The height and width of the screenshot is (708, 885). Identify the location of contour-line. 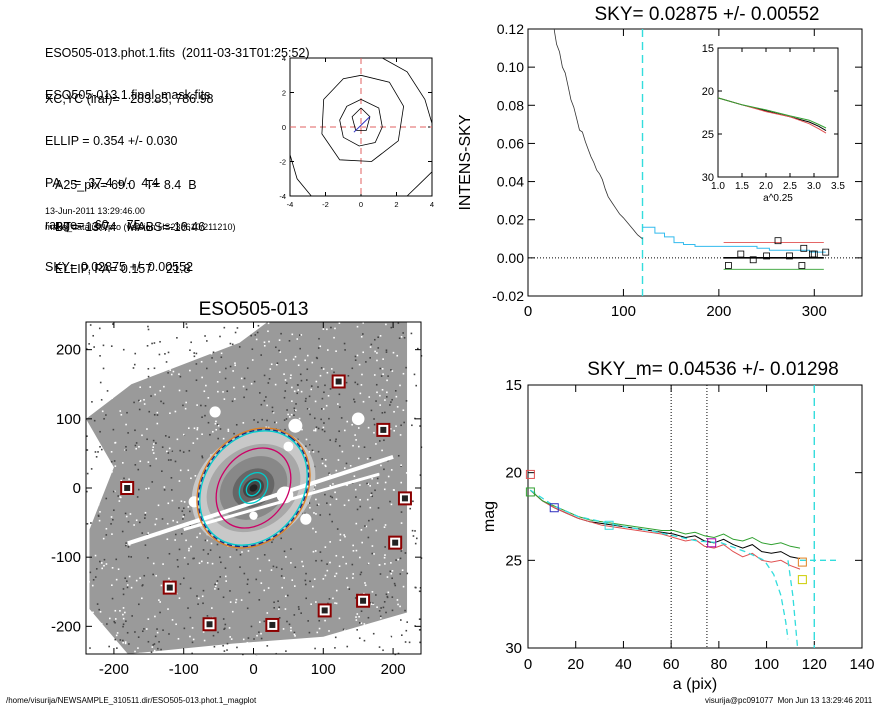
(419, 184).